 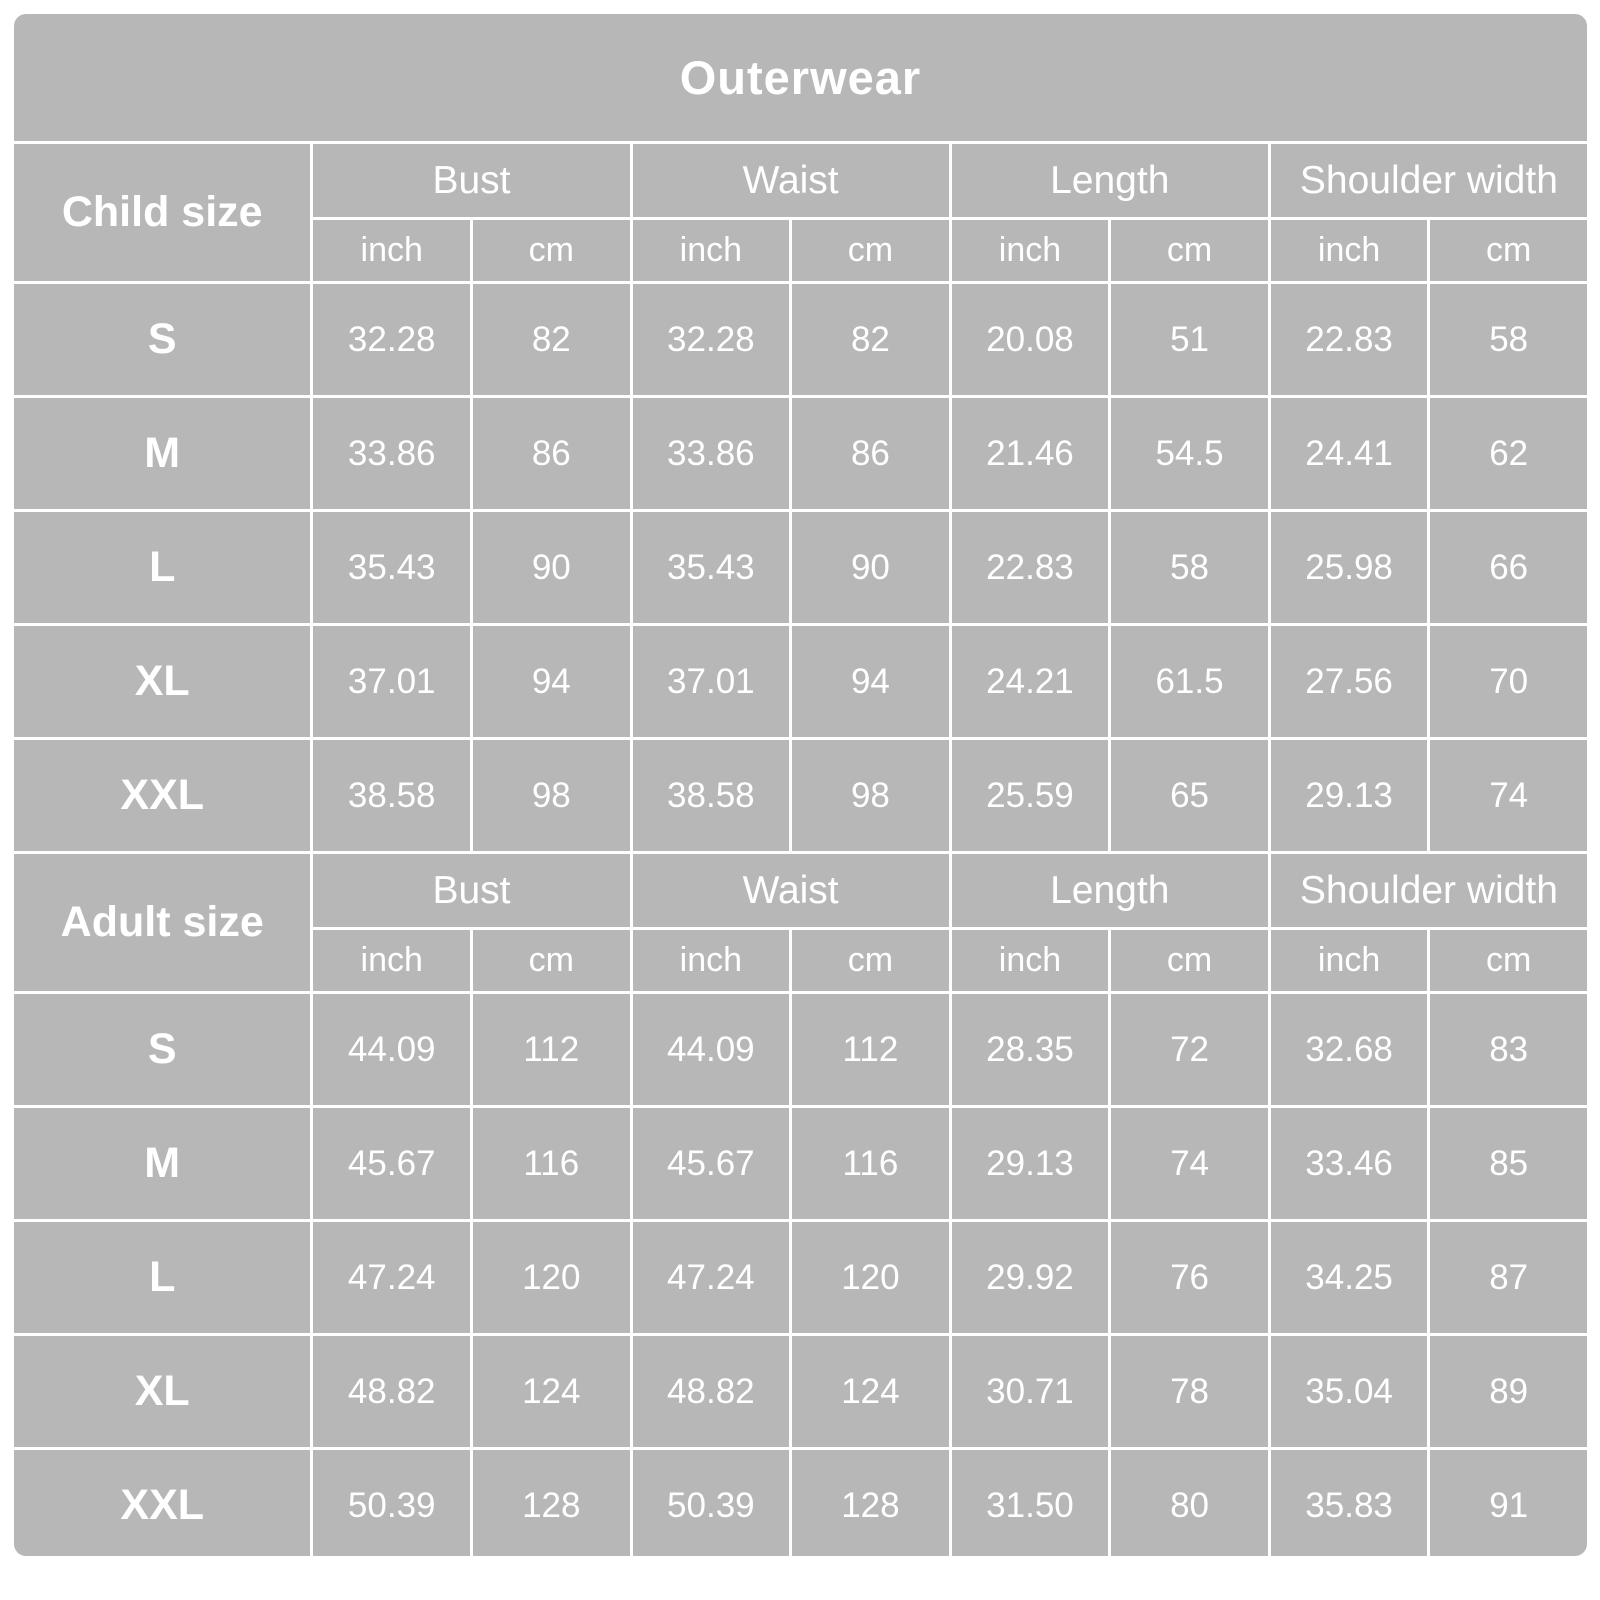 What do you see at coordinates (1030, 1501) in the screenshot?
I see `value-cell: 31.50` at bounding box center [1030, 1501].